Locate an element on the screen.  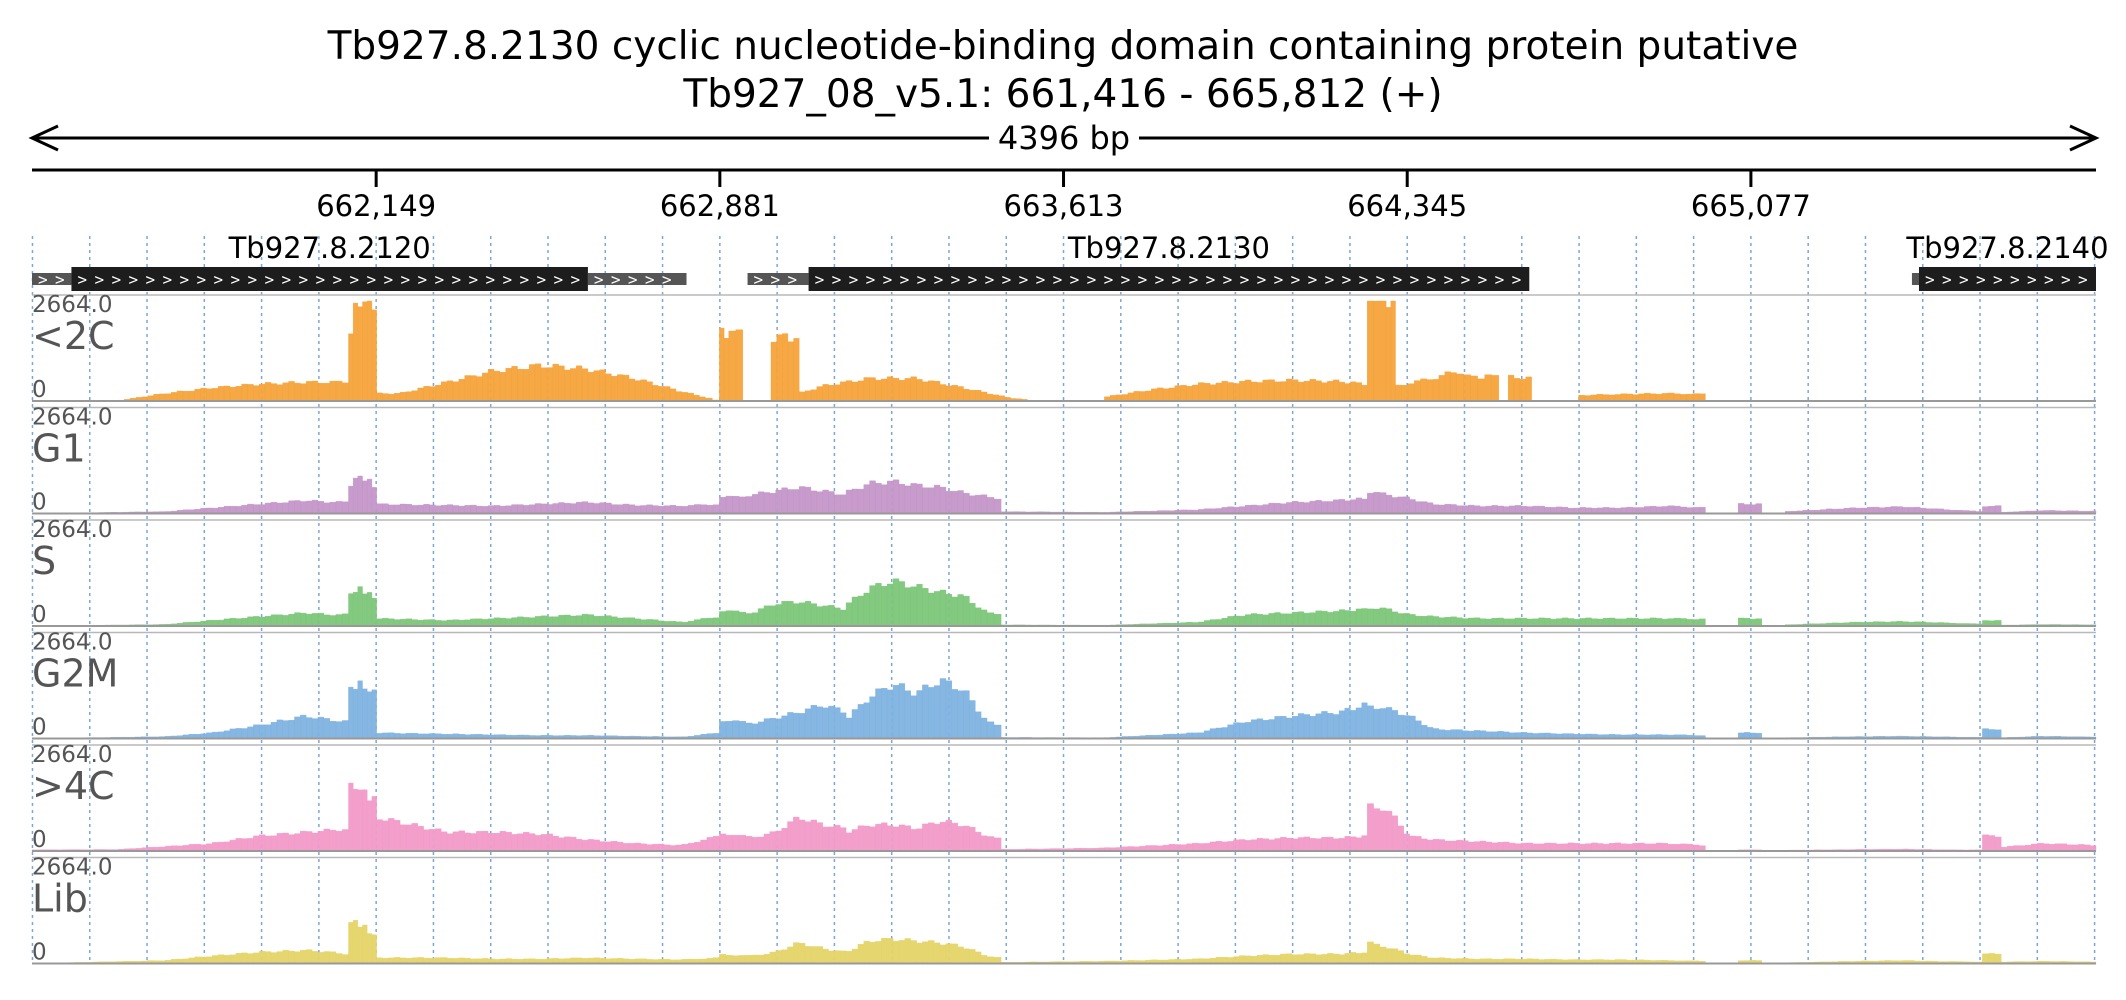
gene-utr is located at coordinates (1915, 279).